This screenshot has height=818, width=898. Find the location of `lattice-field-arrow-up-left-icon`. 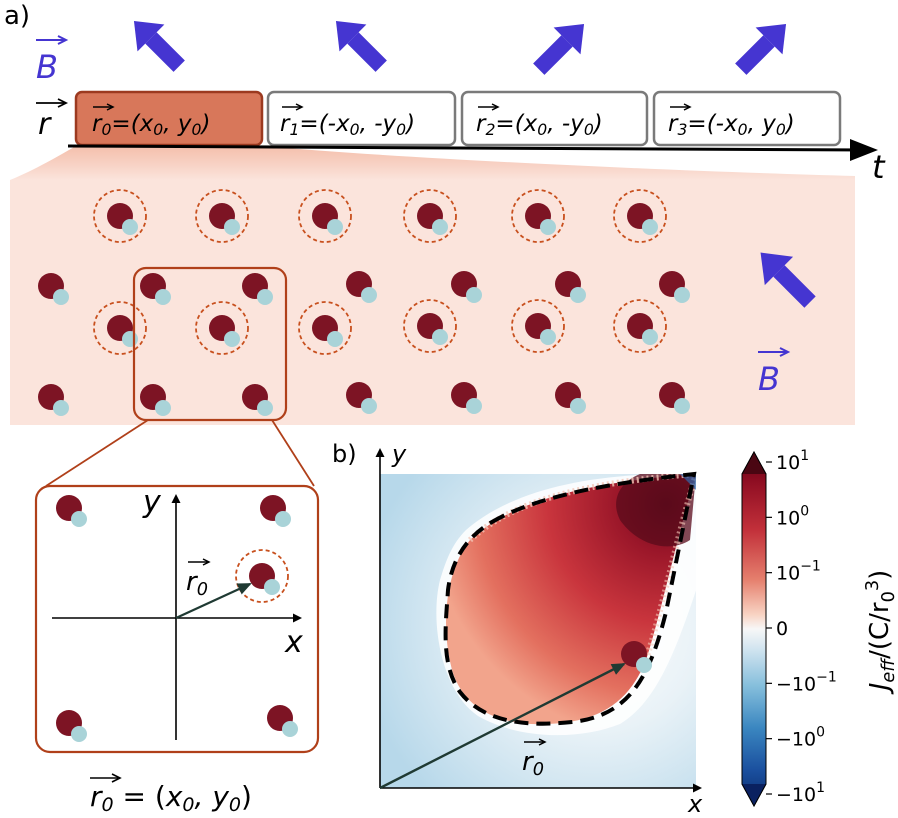

lattice-field-arrow-up-left-icon is located at coordinates (788, 280).